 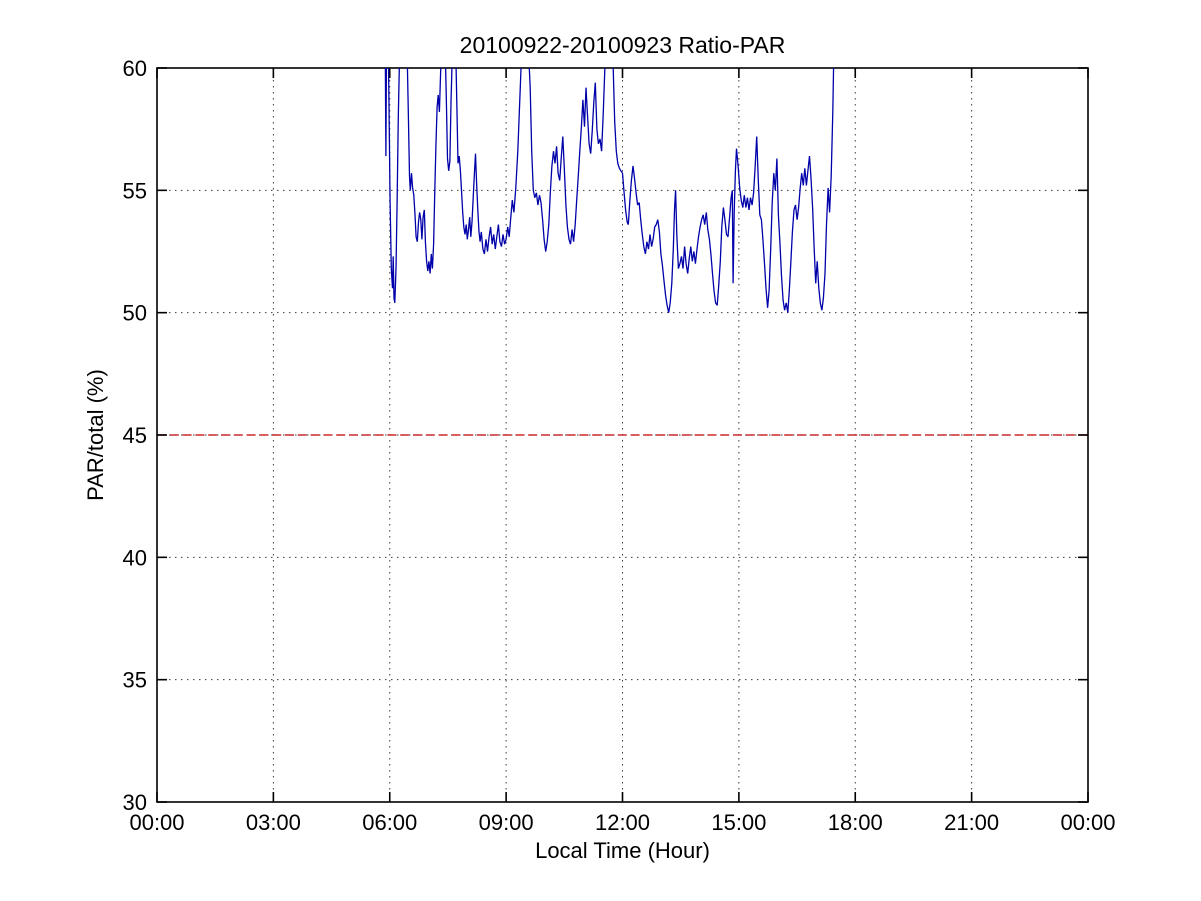 I want to click on y-tick-label: 35, so click(x=135, y=680).